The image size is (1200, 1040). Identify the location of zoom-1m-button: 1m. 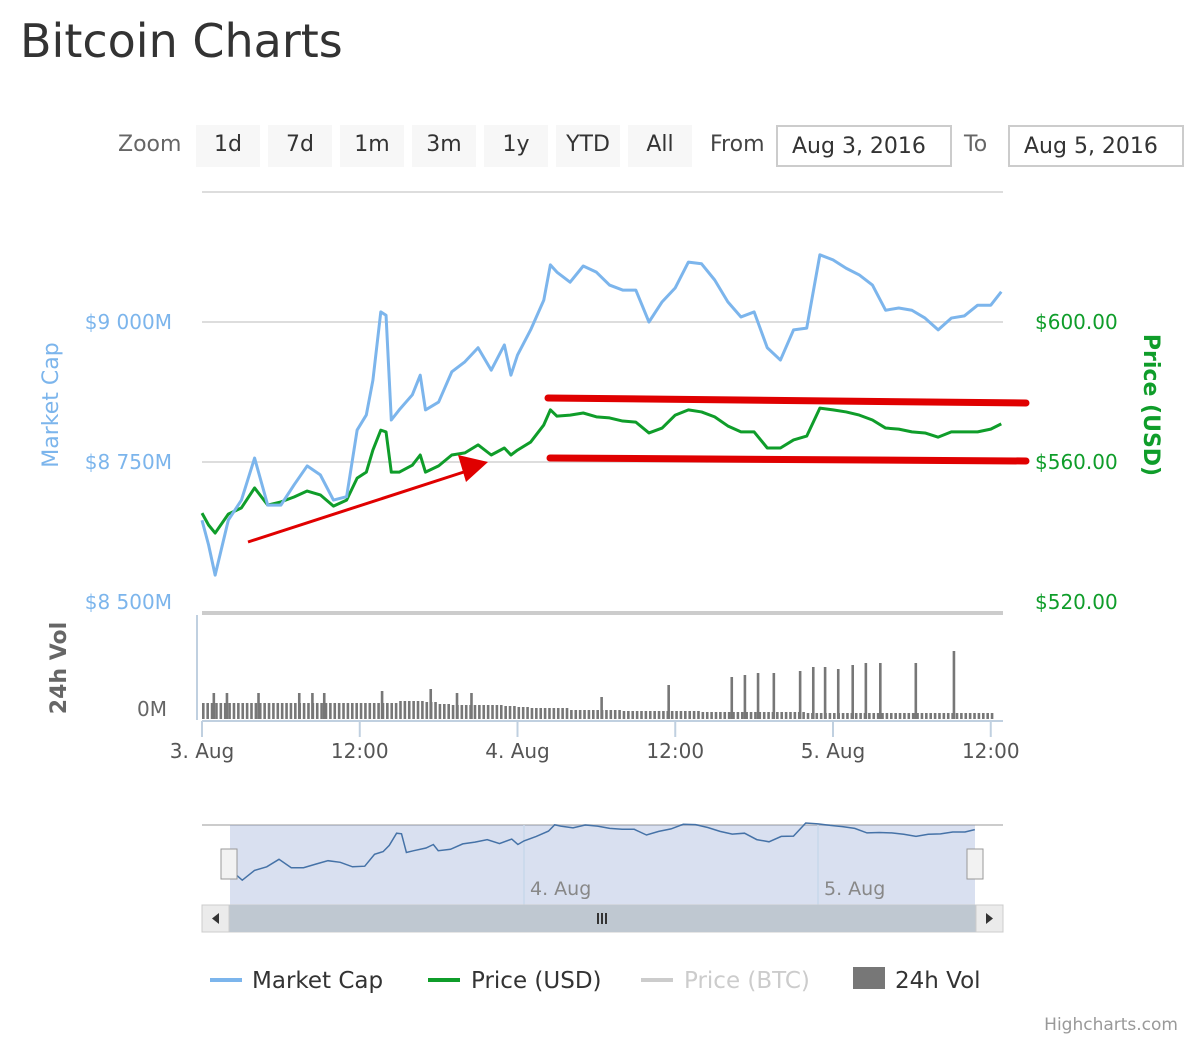
(372, 146).